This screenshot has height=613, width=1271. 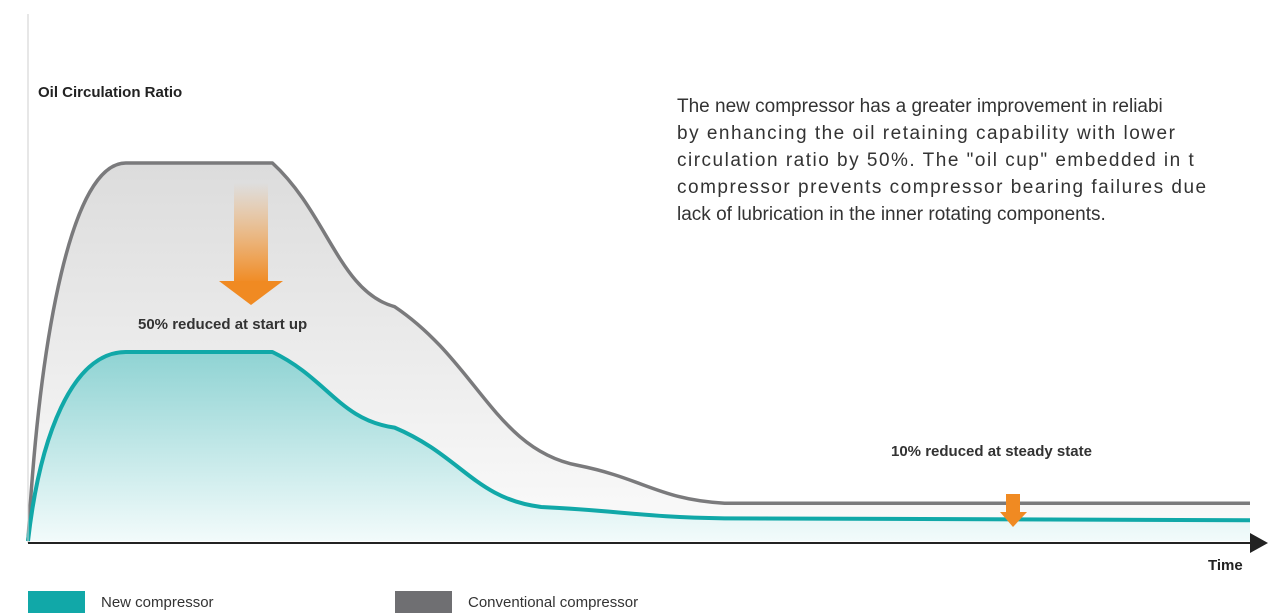 I want to click on legend-swatch-new, so click(x=56, y=602).